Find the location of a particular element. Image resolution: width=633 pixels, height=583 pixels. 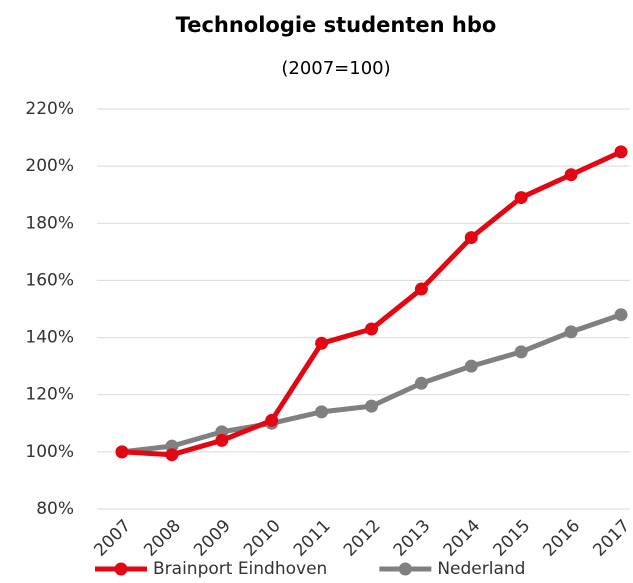

x-tick-label: 2010 is located at coordinates (262, 538).